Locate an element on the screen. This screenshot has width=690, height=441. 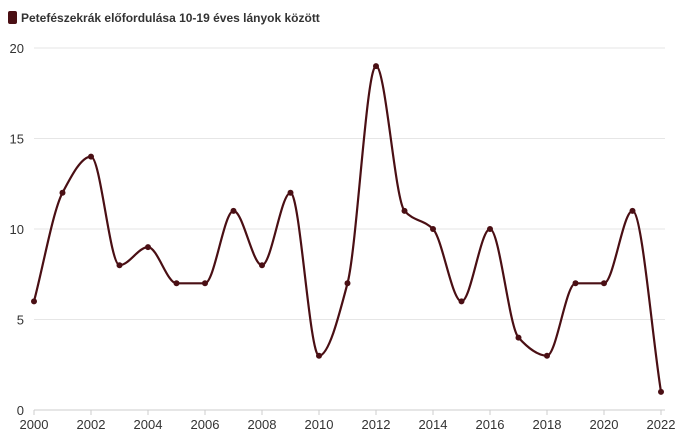
y-tick-label-10: 10 is located at coordinates (17, 229).